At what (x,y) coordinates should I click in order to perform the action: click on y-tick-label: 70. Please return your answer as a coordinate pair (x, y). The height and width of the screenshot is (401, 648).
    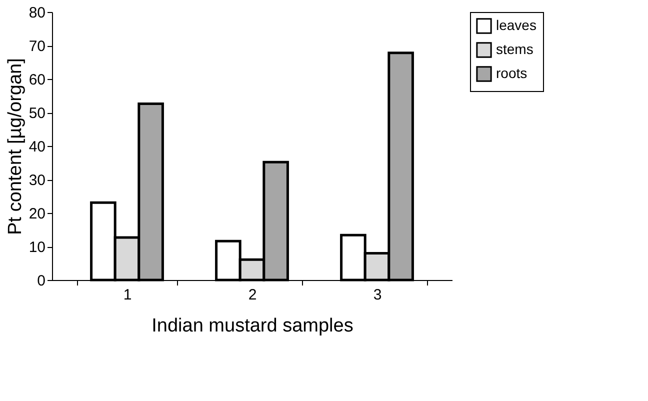
    Looking at the image, I should click on (37, 46).